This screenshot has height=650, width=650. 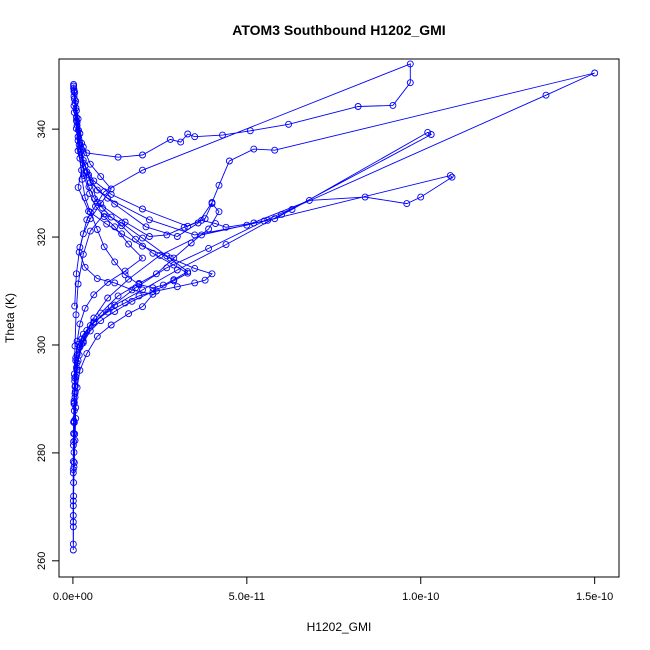 I want to click on chart-title: ATOM3 Southbound H1202_GMI, so click(x=338, y=30).